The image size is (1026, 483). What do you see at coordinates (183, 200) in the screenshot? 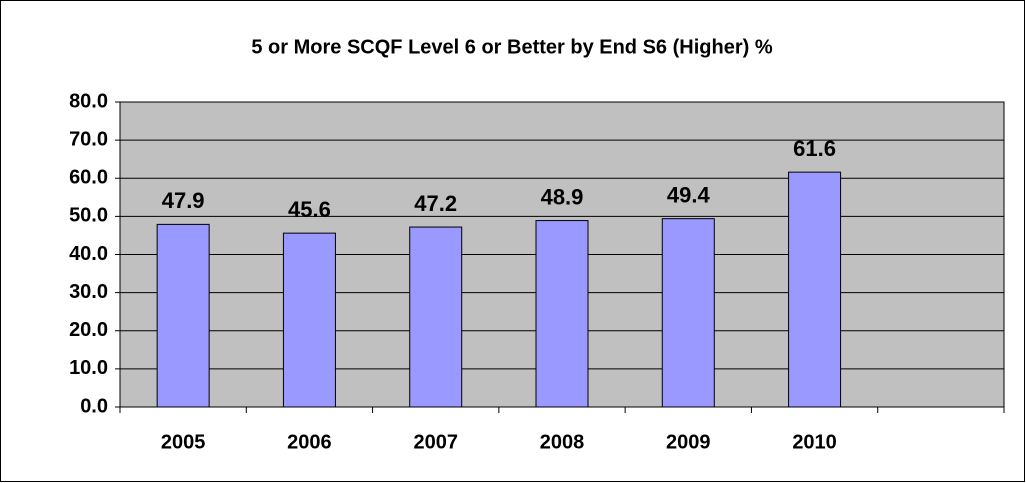
I see `data-label: 47.9` at bounding box center [183, 200].